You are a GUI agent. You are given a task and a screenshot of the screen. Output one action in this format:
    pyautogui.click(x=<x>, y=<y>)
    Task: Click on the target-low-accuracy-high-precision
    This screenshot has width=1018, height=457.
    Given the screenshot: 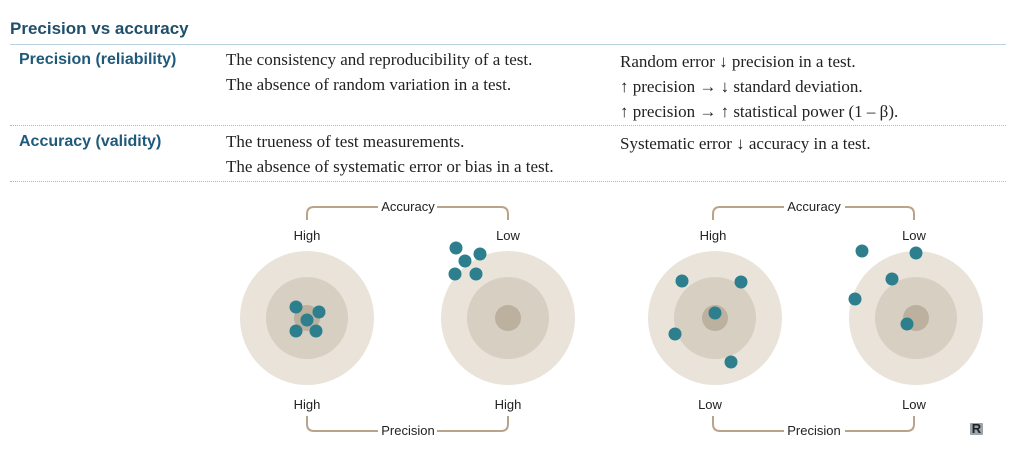 What is the action you would take?
    pyautogui.click(x=508, y=313)
    